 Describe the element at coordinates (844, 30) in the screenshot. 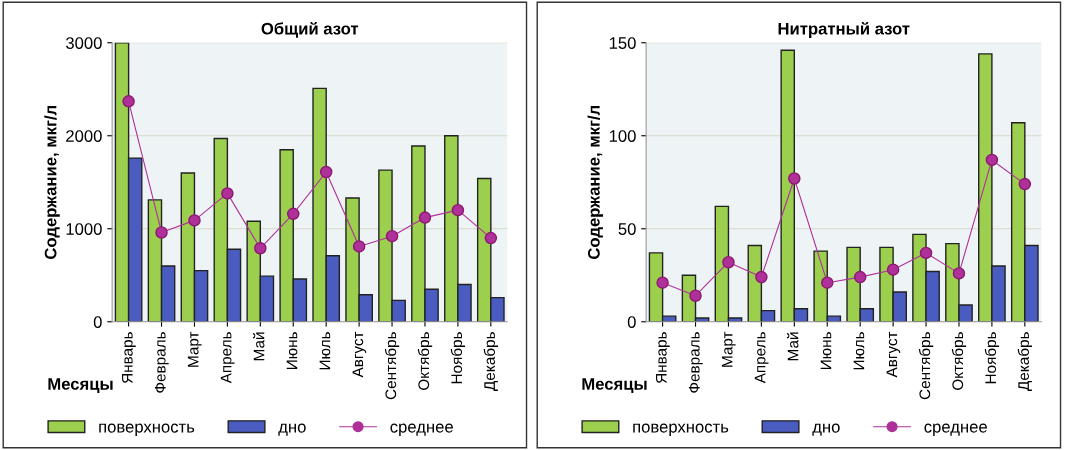

I see `chart-title: Нитратный азот` at that location.